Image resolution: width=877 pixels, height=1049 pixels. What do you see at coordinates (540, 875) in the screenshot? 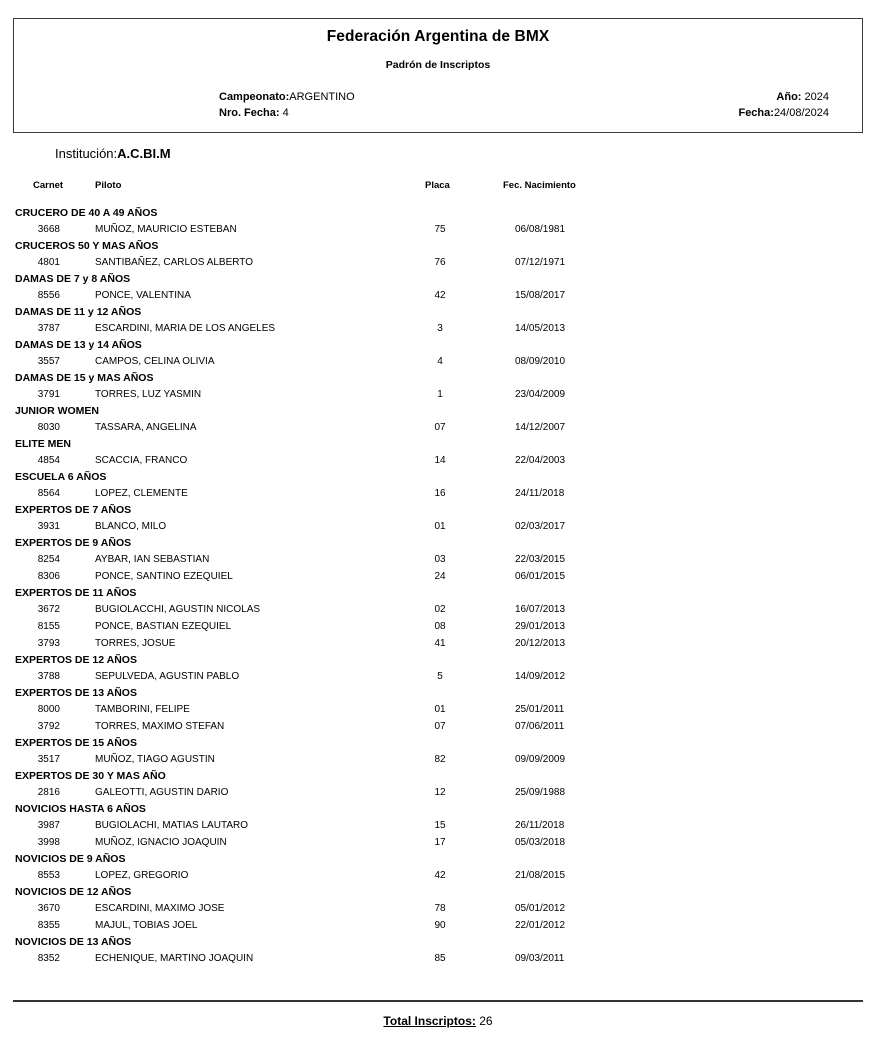
I see `rider-fecha-nacimiento: 21/08/2015` at bounding box center [540, 875].